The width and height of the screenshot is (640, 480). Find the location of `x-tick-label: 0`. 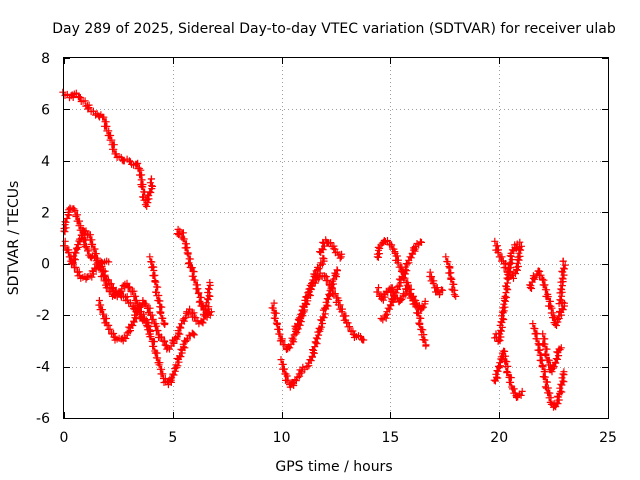

x-tick-label: 0 is located at coordinates (64, 438).